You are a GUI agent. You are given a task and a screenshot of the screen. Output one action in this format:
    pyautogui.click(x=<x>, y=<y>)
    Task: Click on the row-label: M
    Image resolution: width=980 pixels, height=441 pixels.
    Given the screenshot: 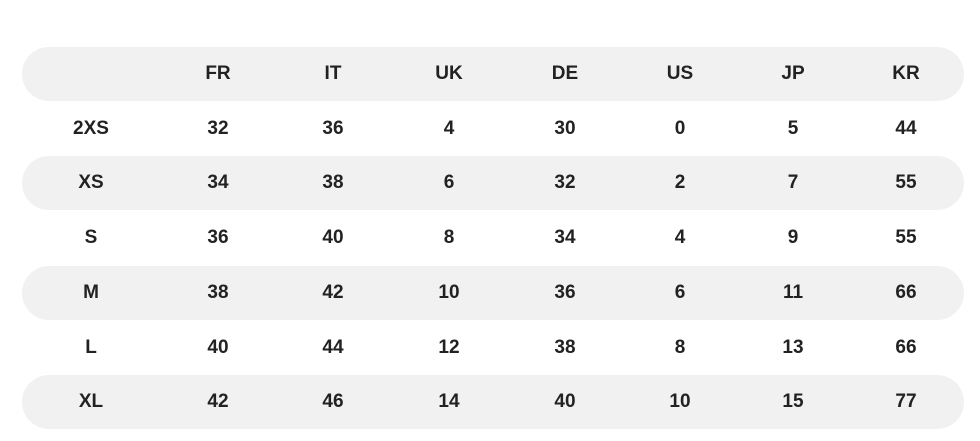 What is the action you would take?
    pyautogui.click(x=91, y=292)
    